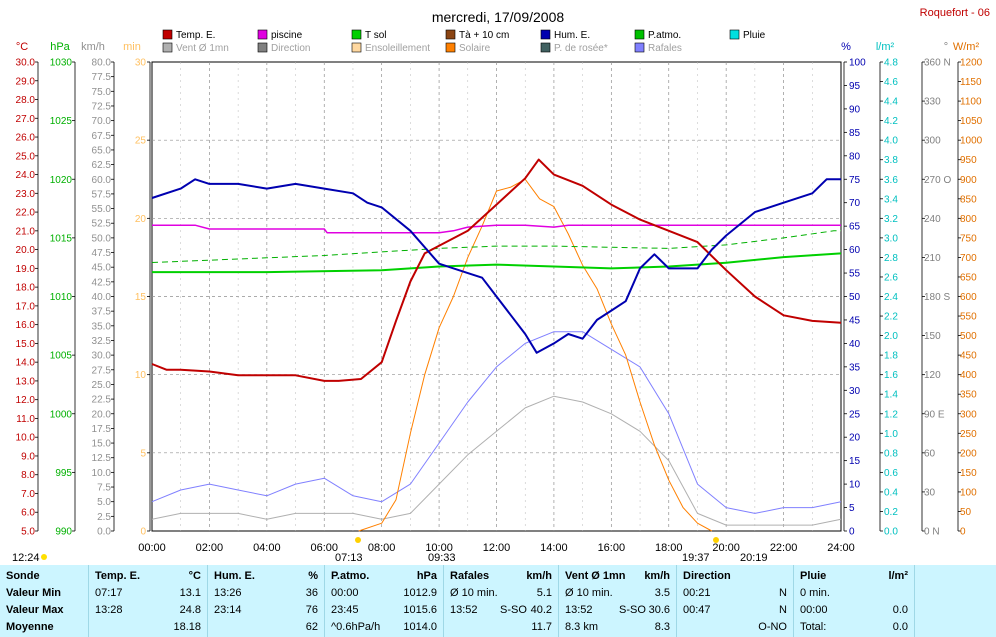  I want to click on axis-label-wind: 77.5, so click(102, 77).